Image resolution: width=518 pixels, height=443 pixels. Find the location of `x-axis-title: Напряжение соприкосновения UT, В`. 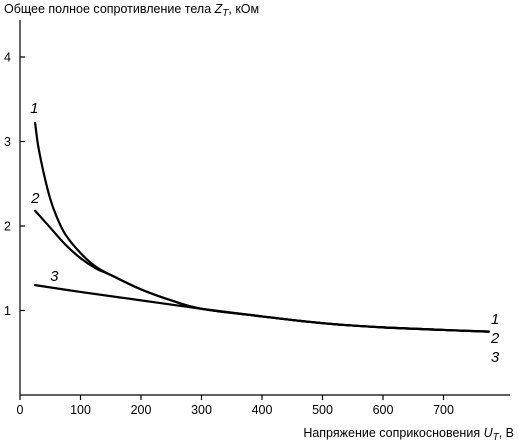

x-axis-title: Напряжение соприкосновения UT, В is located at coordinates (408, 434).